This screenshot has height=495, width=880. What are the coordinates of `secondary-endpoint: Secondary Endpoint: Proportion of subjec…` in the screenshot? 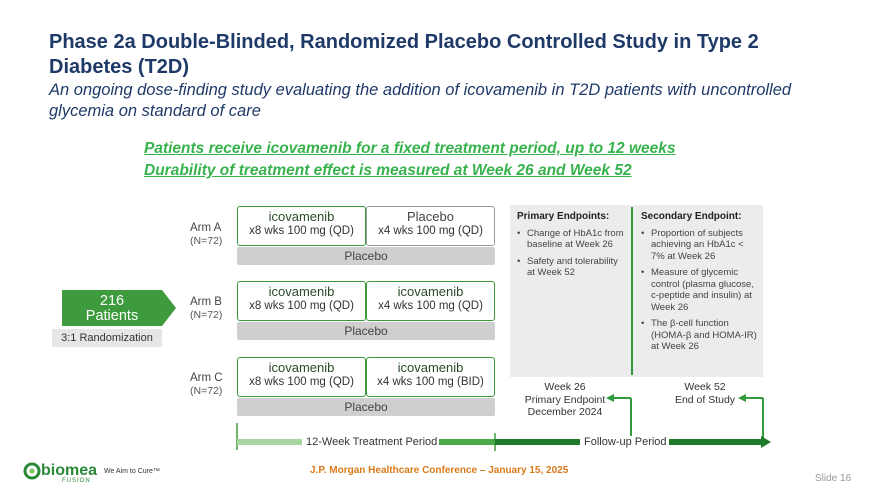 It's located at (700, 284).